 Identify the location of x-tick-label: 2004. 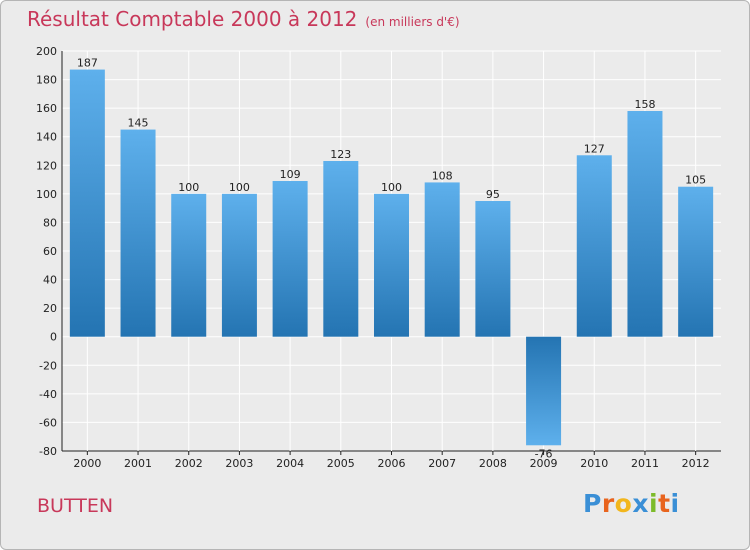
(290, 463).